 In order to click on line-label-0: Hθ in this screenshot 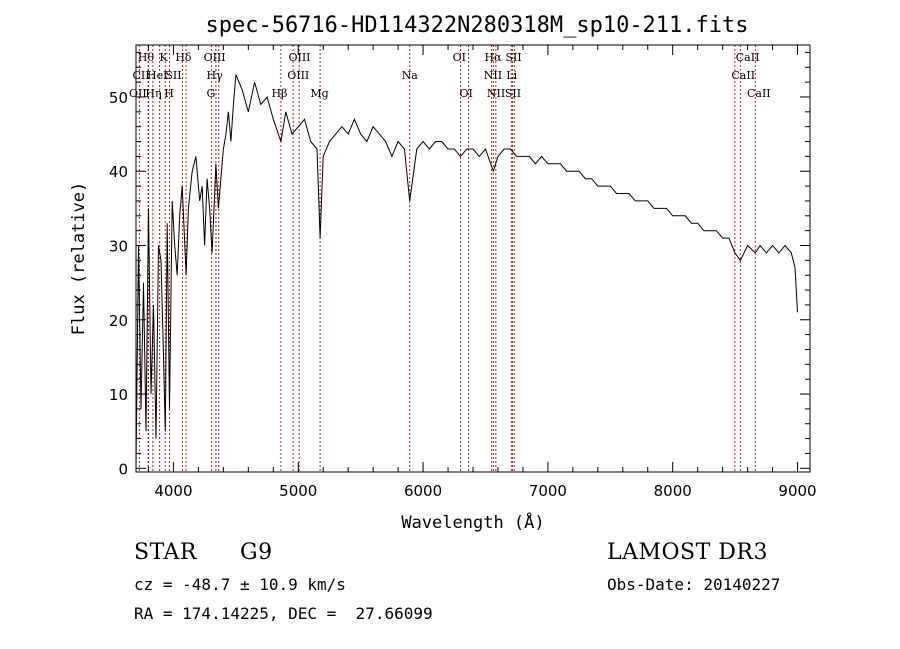, I will do `click(146, 57)`.